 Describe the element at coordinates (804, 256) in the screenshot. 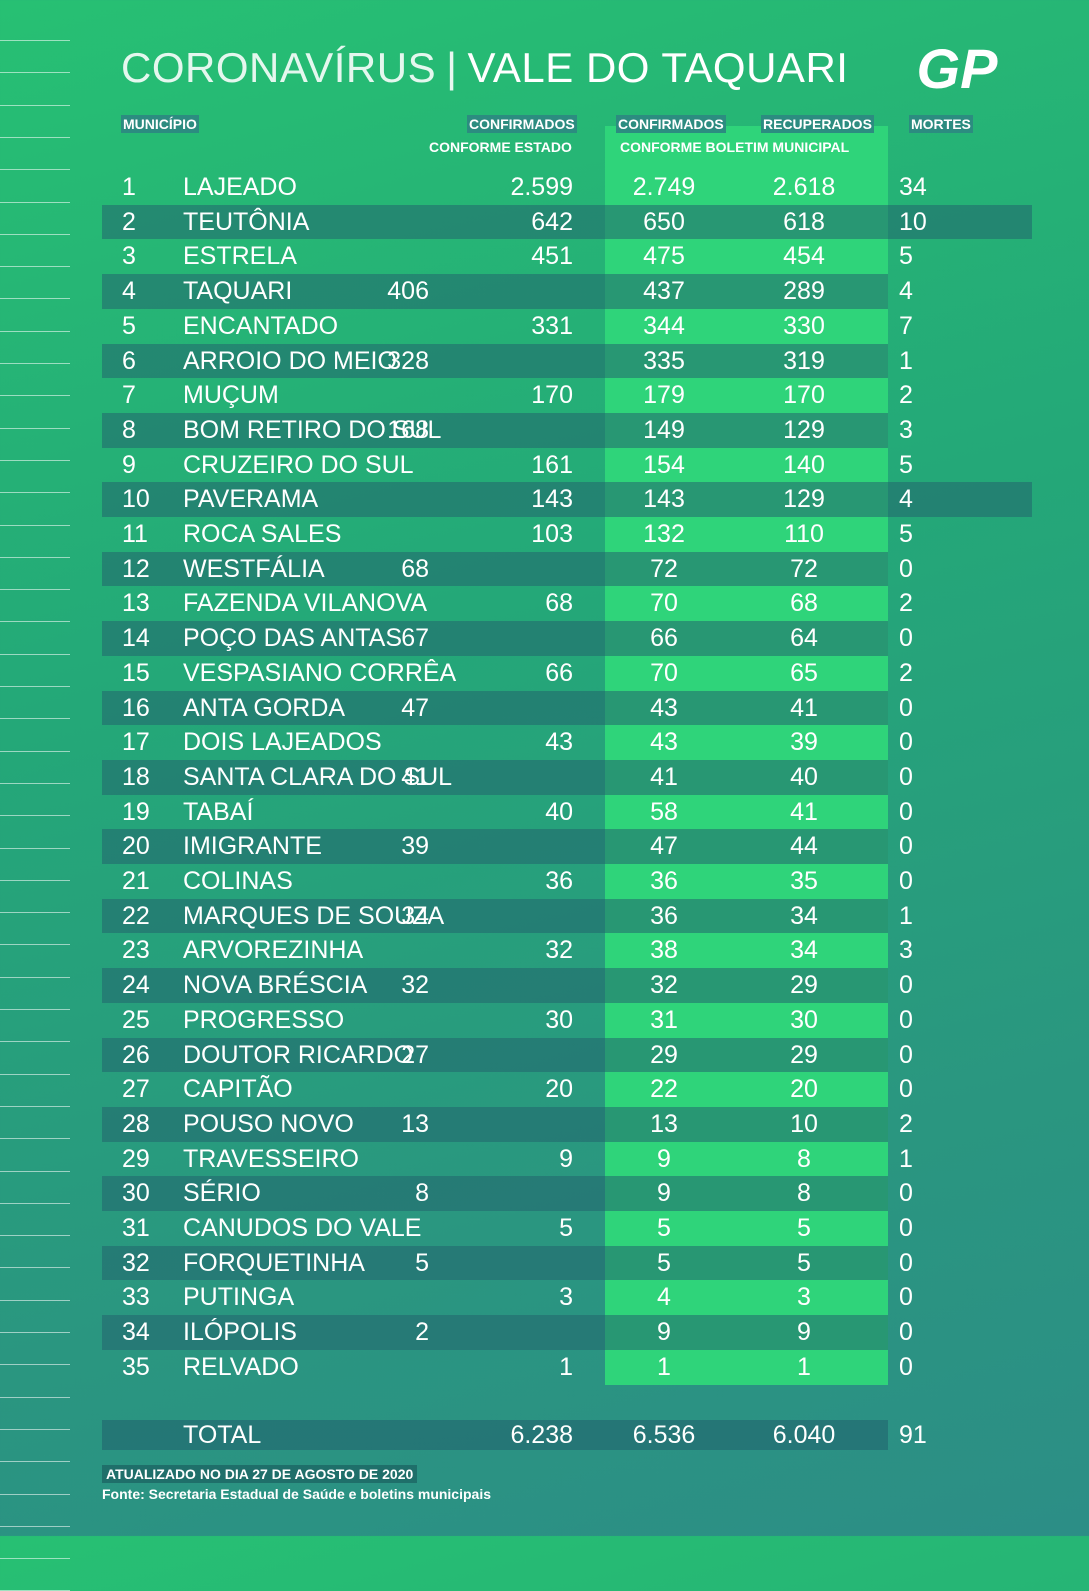

I see `recuperados-value: 454` at that location.